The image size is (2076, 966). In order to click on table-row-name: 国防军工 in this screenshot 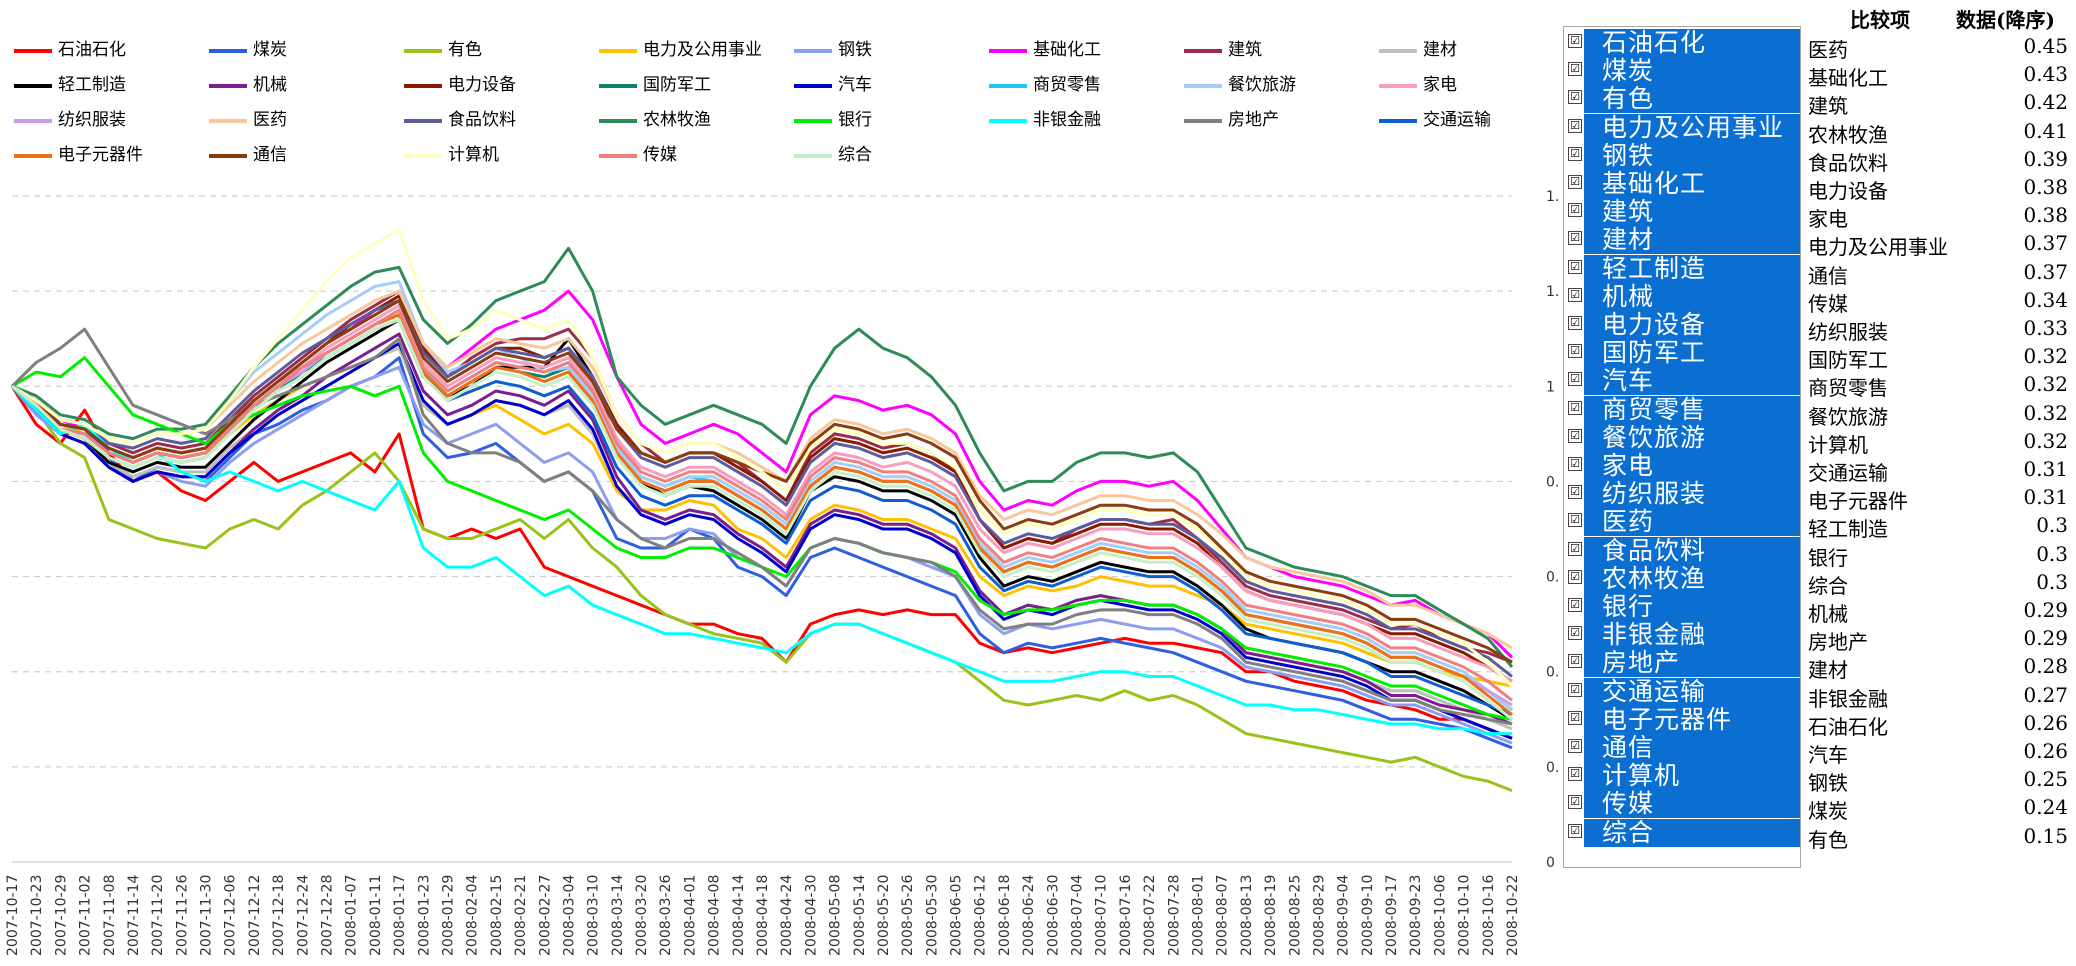, I will do `click(1848, 360)`.